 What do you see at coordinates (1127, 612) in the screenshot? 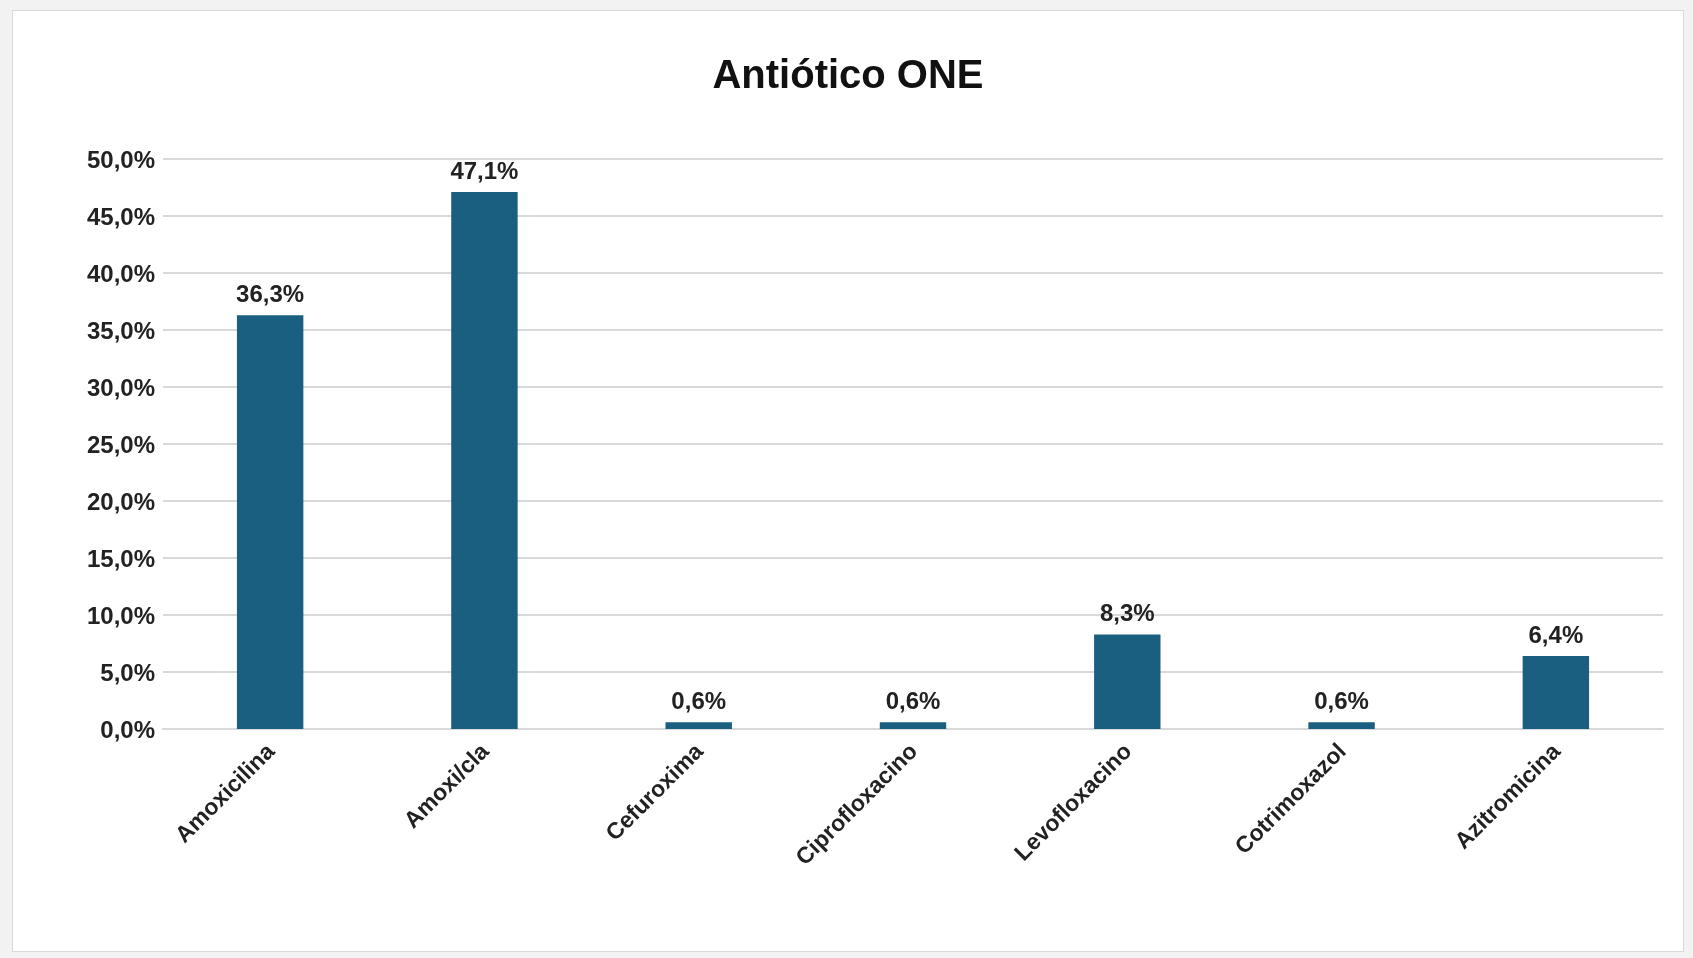
I see `data-label: 8,3%` at bounding box center [1127, 612].